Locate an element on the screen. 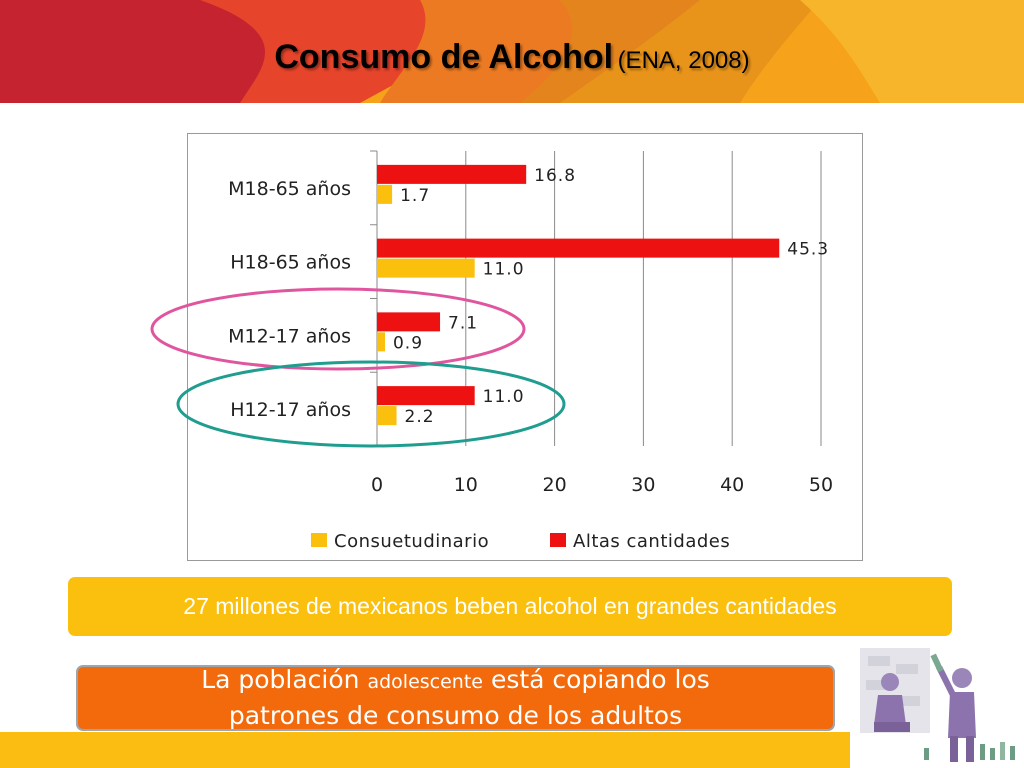 The width and height of the screenshot is (1024, 768). header-banner is located at coordinates (512, 51).